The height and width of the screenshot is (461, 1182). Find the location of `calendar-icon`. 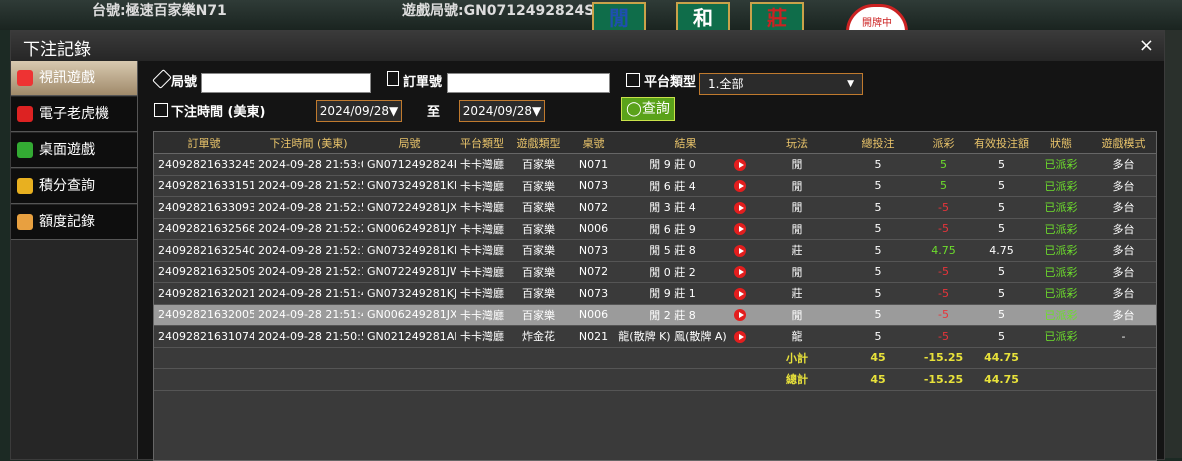

calendar-icon is located at coordinates (161, 110).